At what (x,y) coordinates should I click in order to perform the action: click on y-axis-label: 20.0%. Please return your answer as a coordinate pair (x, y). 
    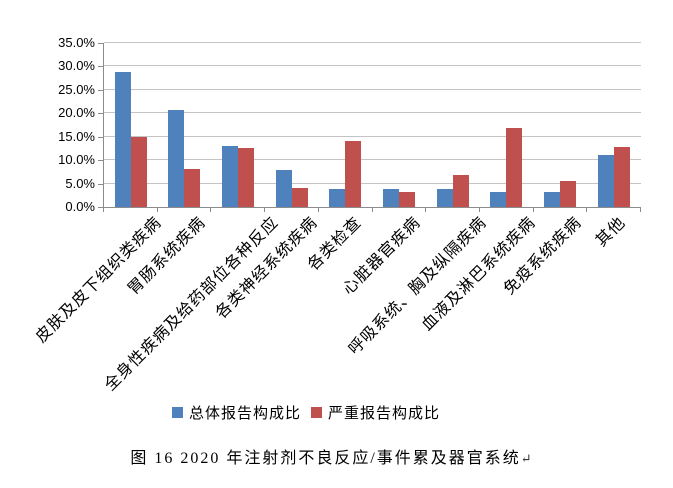
    Looking at the image, I should click on (76, 113).